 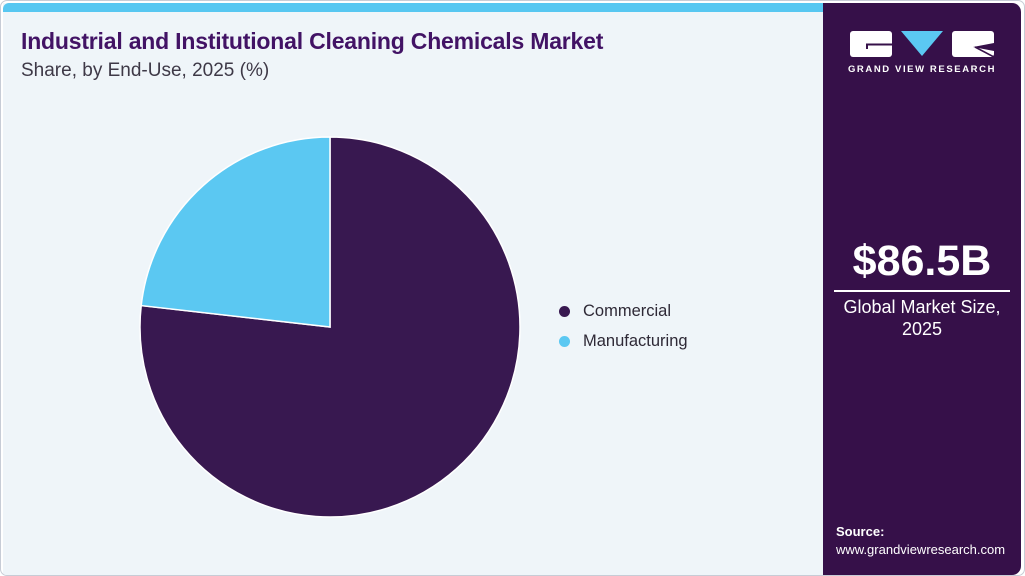 What do you see at coordinates (623, 326) in the screenshot?
I see `chart-legend: Commercial Manufacturing` at bounding box center [623, 326].